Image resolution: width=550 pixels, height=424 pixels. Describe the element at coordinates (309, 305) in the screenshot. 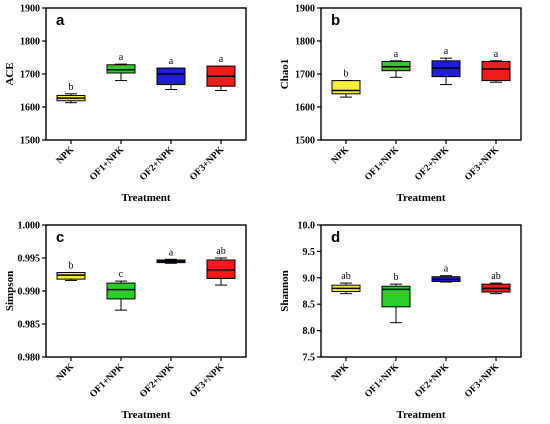

I see `y-tick-label: 8.5` at that location.